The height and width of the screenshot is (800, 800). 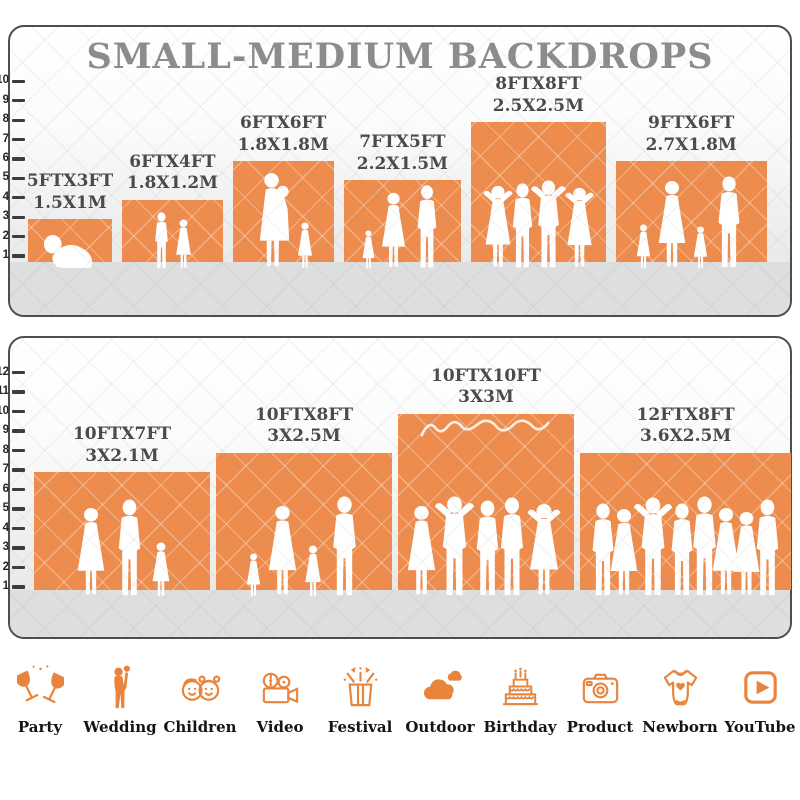 I want to click on category-item-newborn: Newborn, so click(x=680, y=700).